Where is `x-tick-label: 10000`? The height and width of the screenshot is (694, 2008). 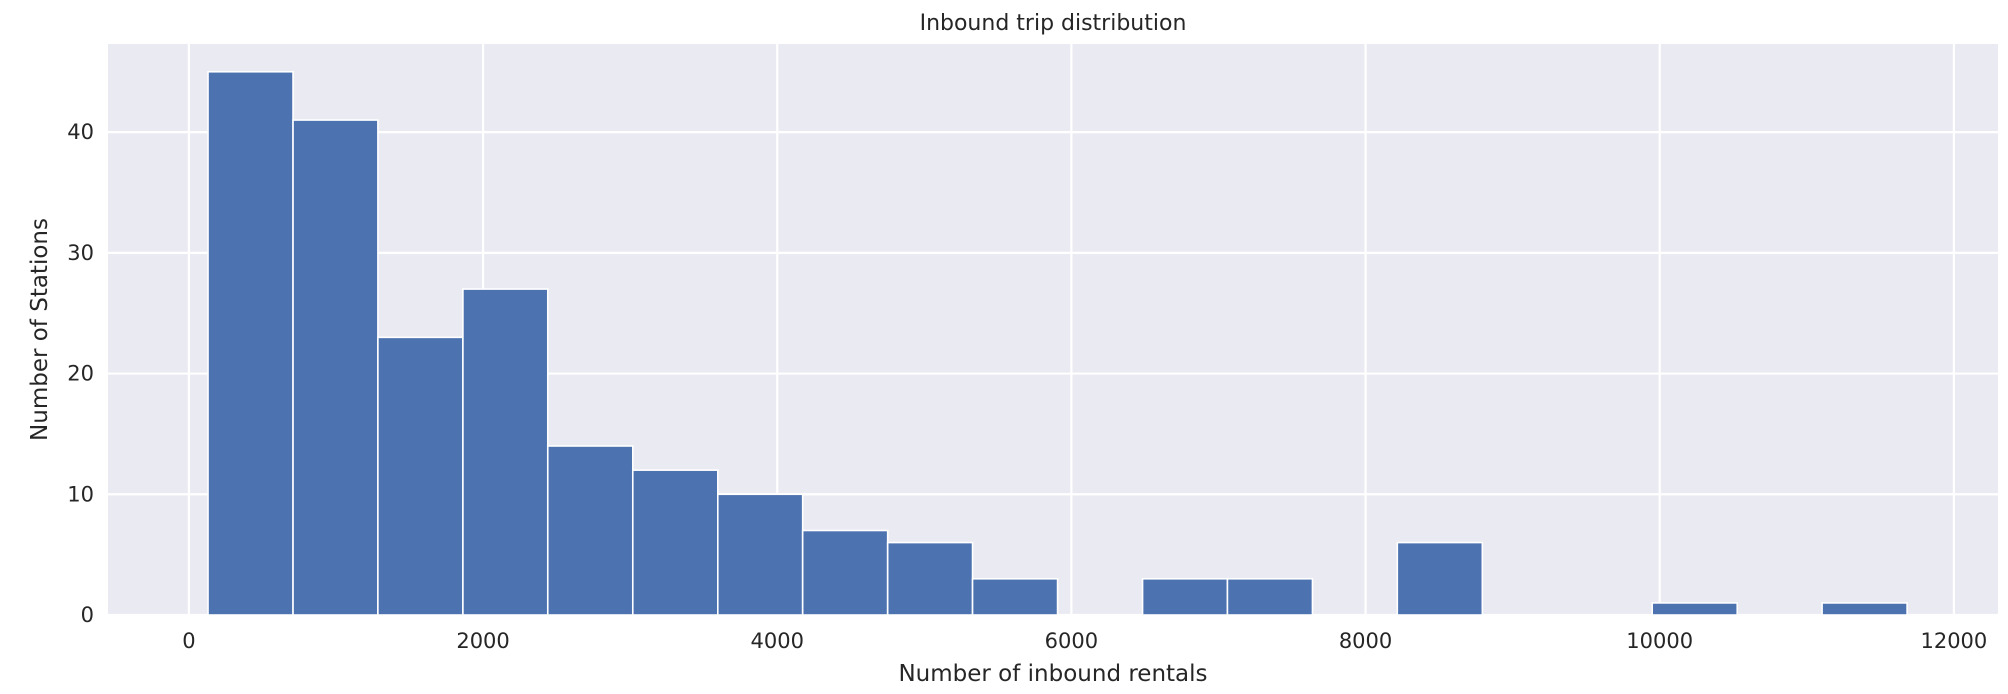 x-tick-label: 10000 is located at coordinates (1659, 641).